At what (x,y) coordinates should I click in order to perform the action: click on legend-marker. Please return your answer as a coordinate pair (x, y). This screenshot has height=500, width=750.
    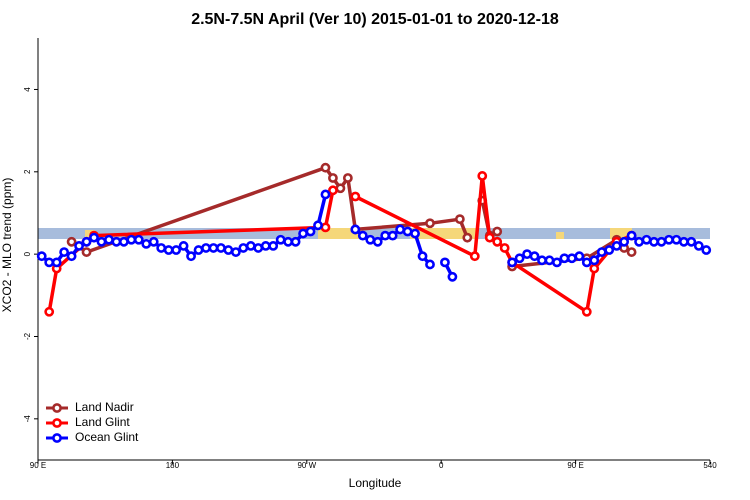
    Looking at the image, I should click on (57, 423).